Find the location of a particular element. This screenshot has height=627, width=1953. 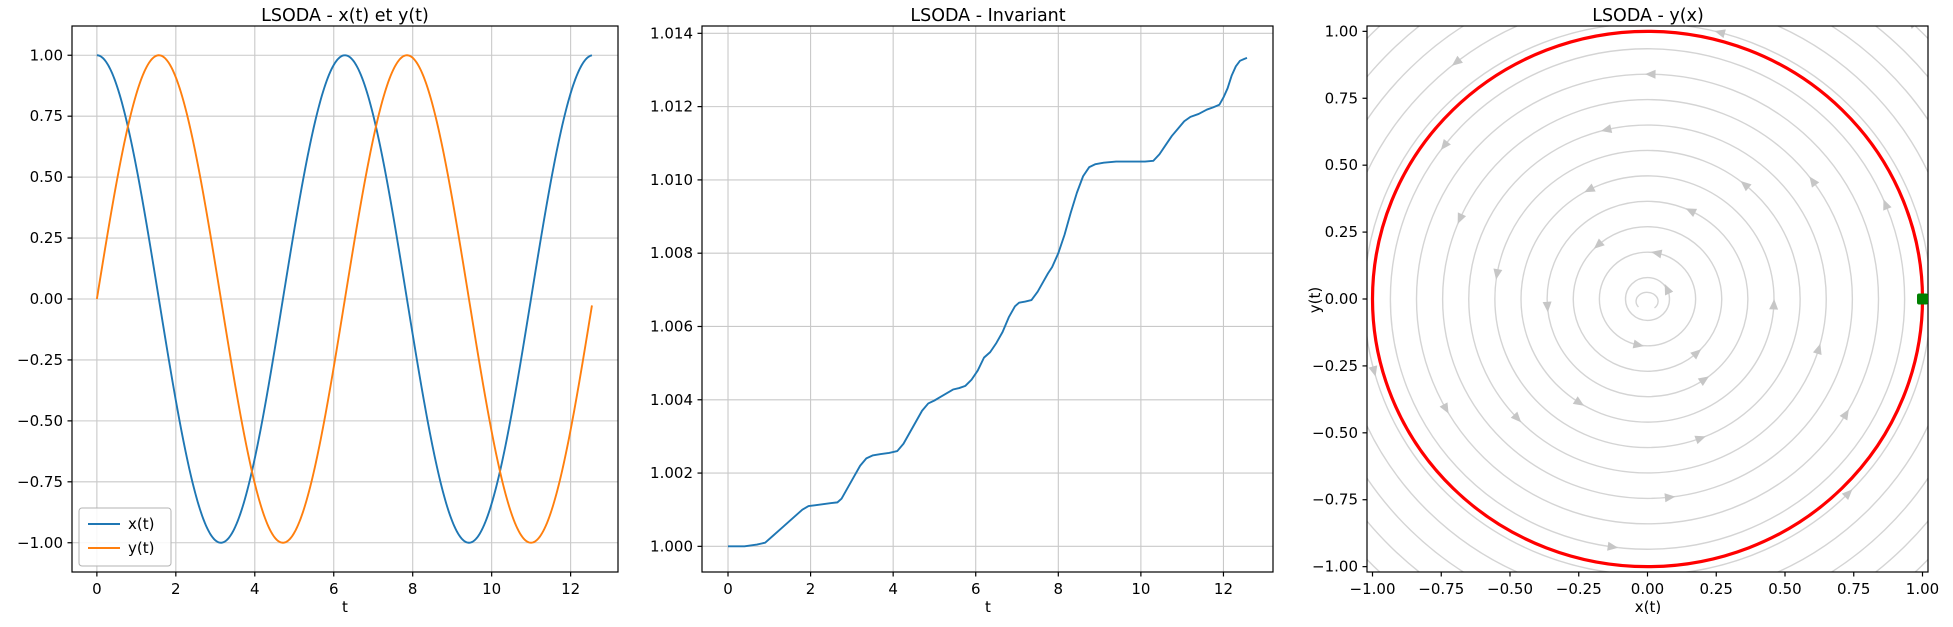

y-tick-label: 1.006 is located at coordinates (672, 326).